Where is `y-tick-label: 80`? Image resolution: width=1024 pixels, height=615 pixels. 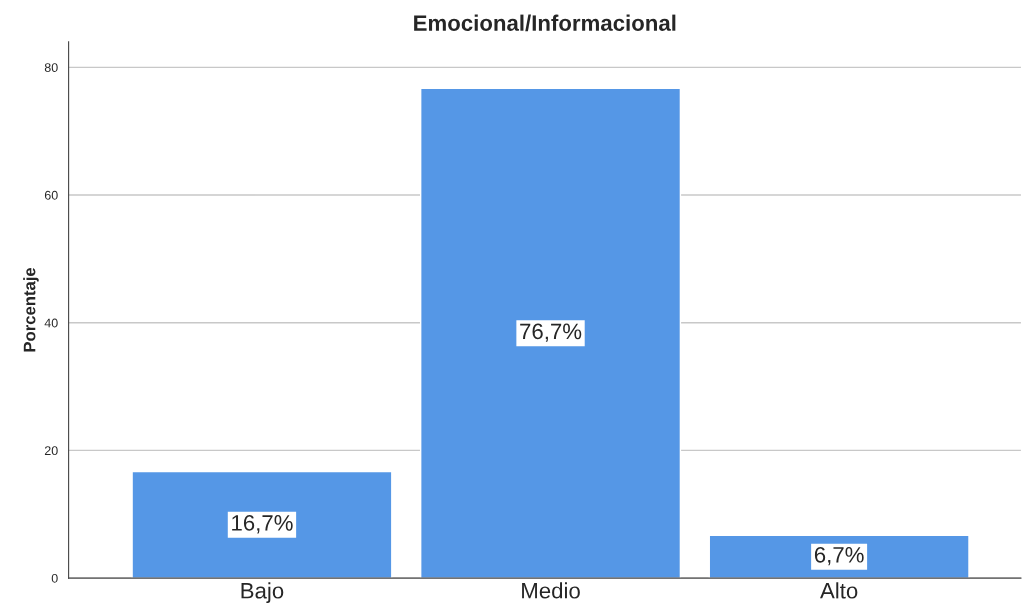
y-tick-label: 80 is located at coordinates (51, 68).